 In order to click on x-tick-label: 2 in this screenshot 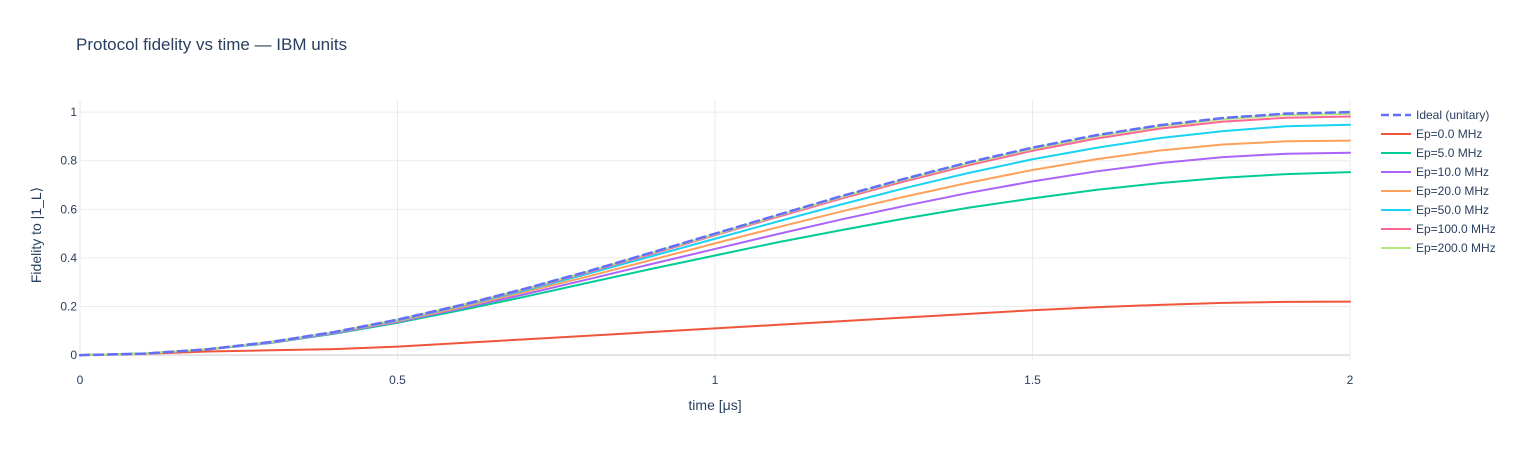, I will do `click(1350, 380)`.